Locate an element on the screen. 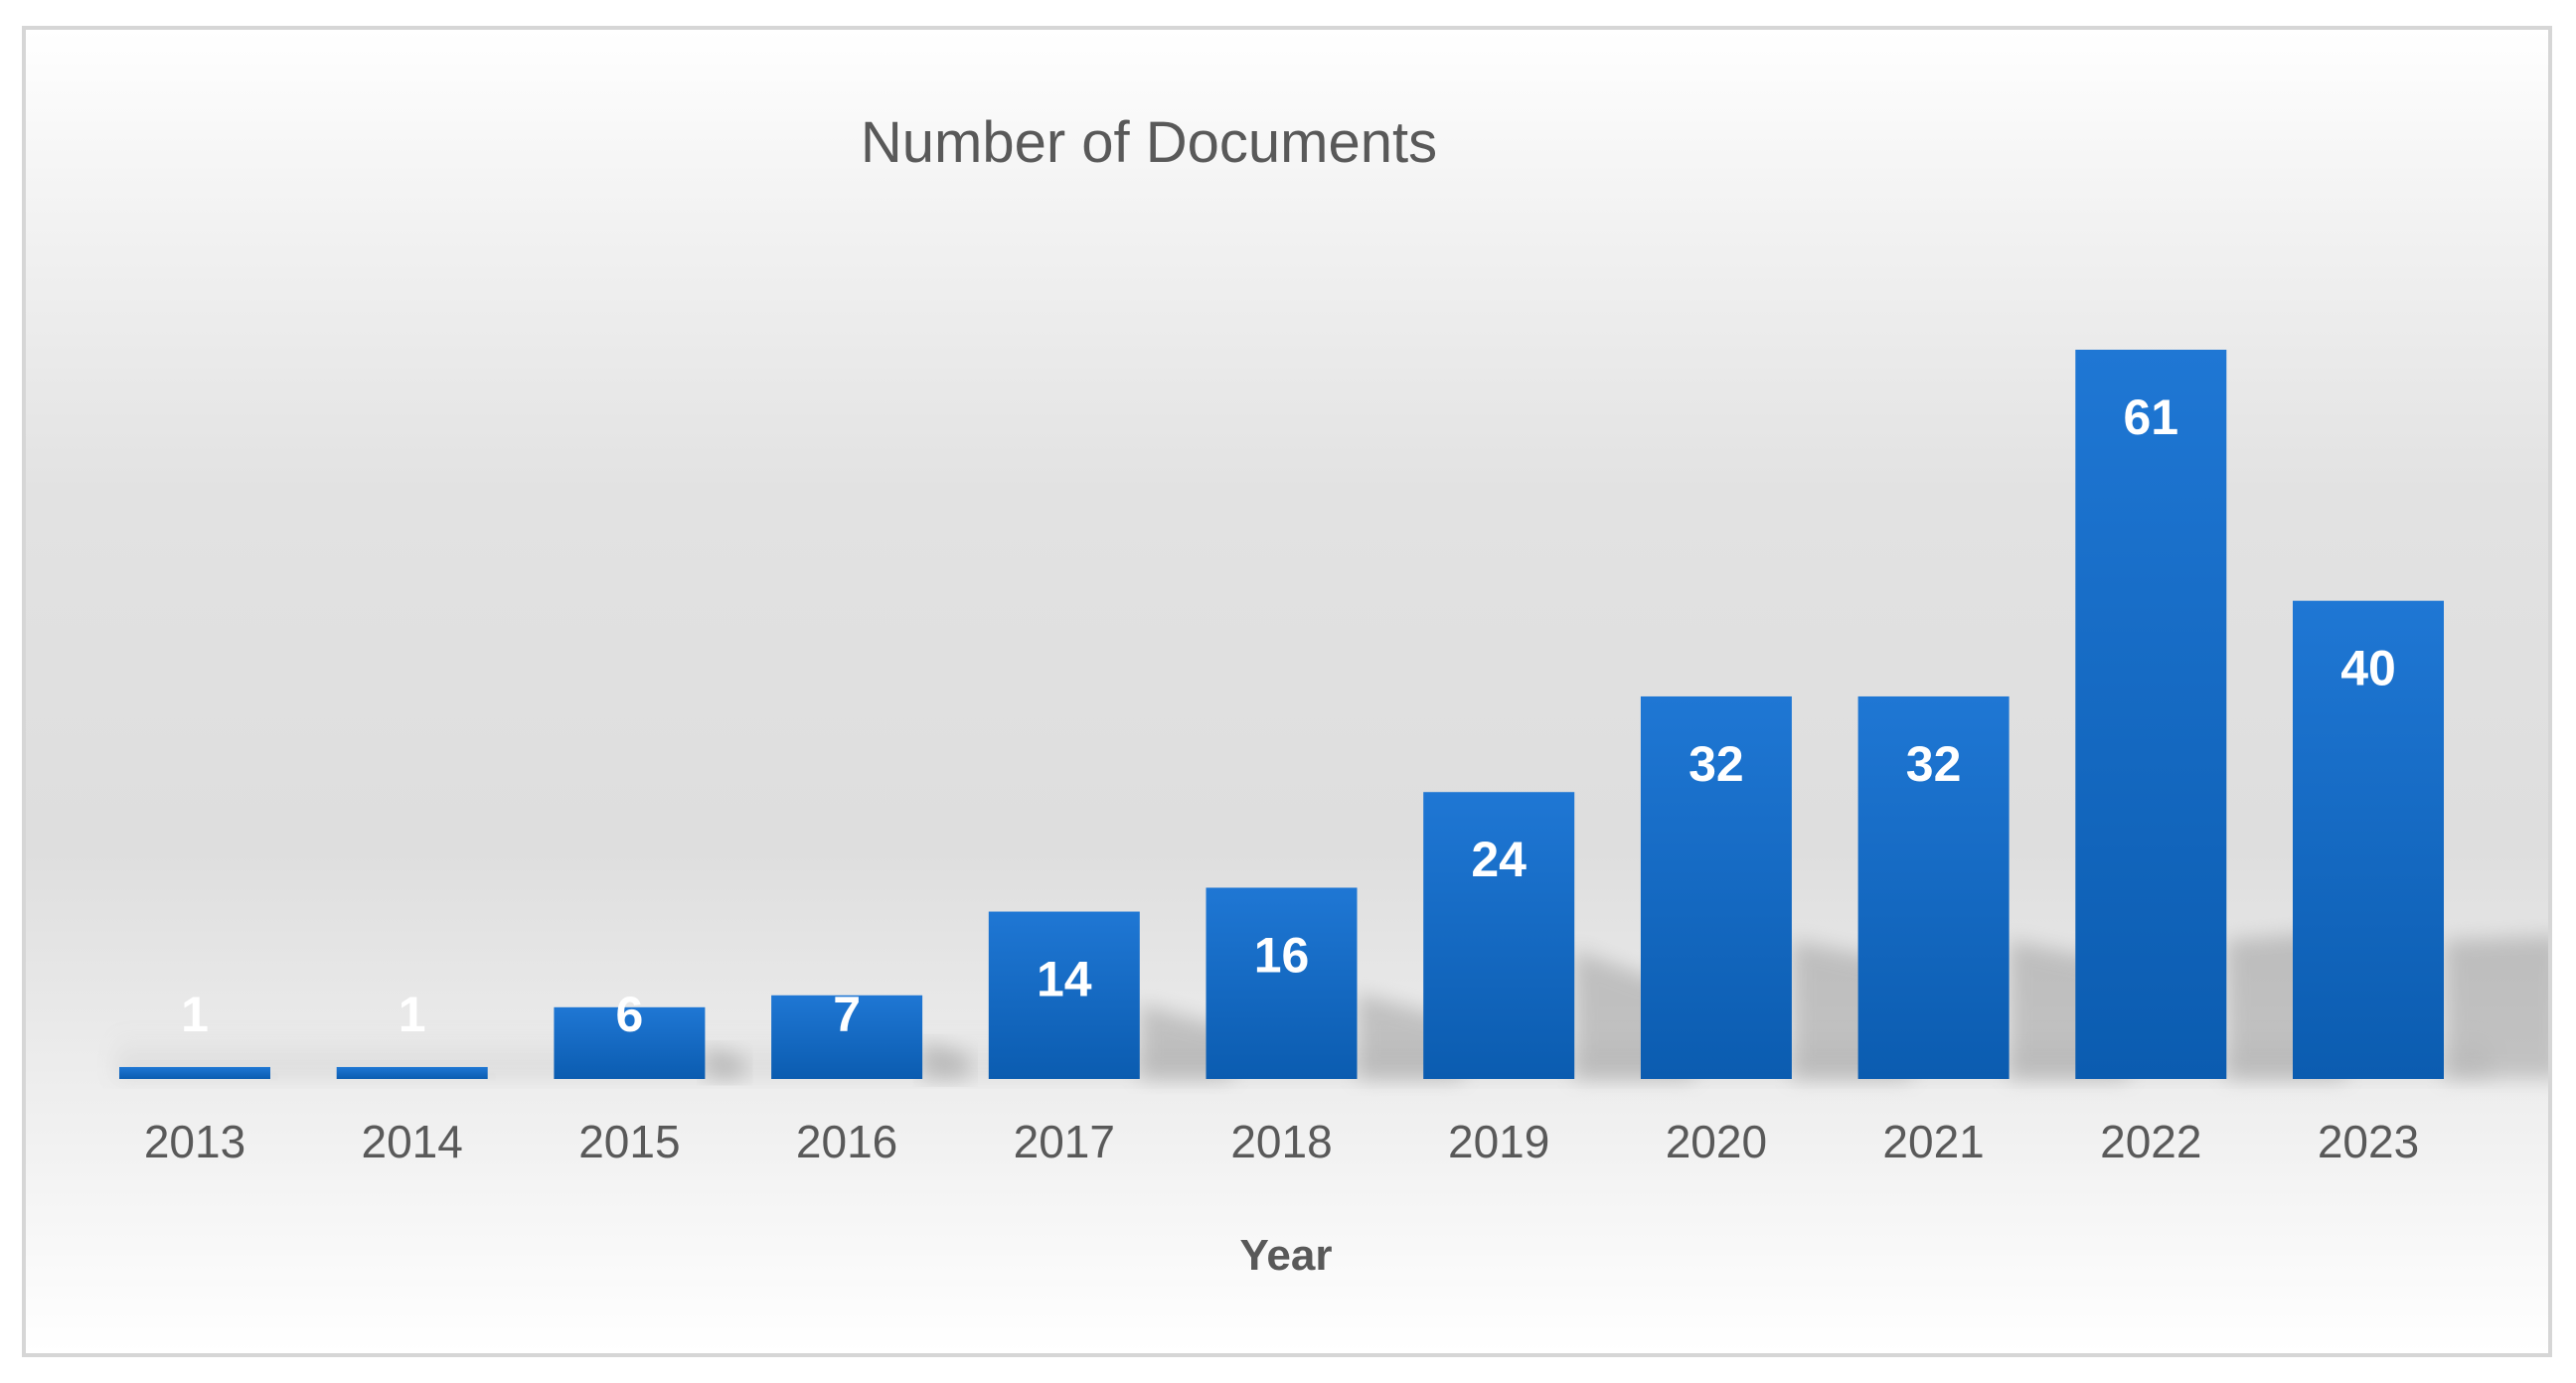 This screenshot has width=2576, height=1383. bar-2013 is located at coordinates (194, 1072).